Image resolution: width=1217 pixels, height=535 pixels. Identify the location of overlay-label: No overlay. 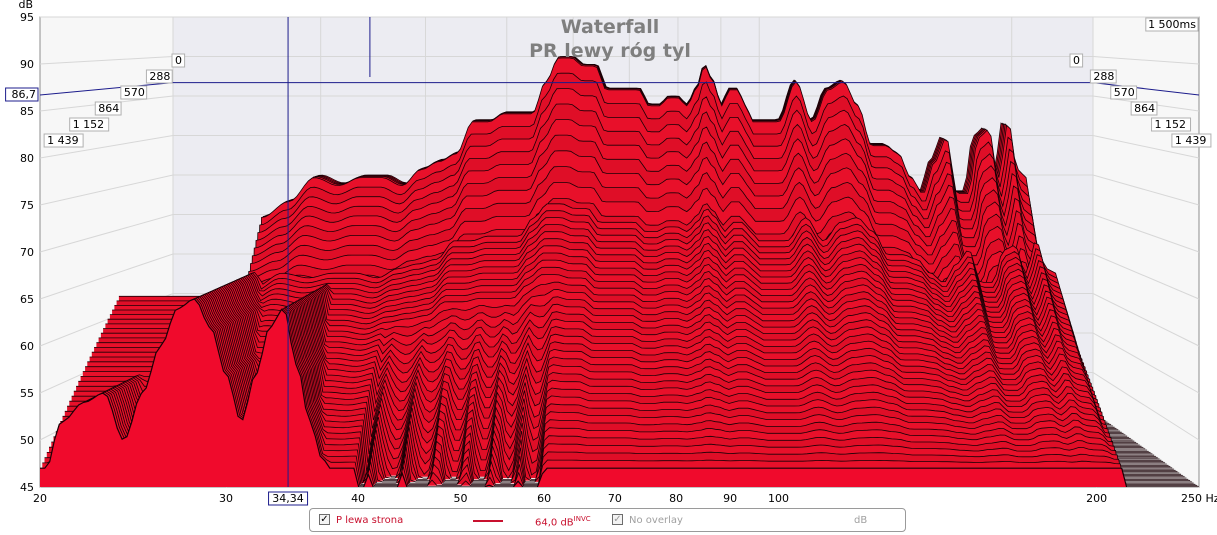
(656, 520).